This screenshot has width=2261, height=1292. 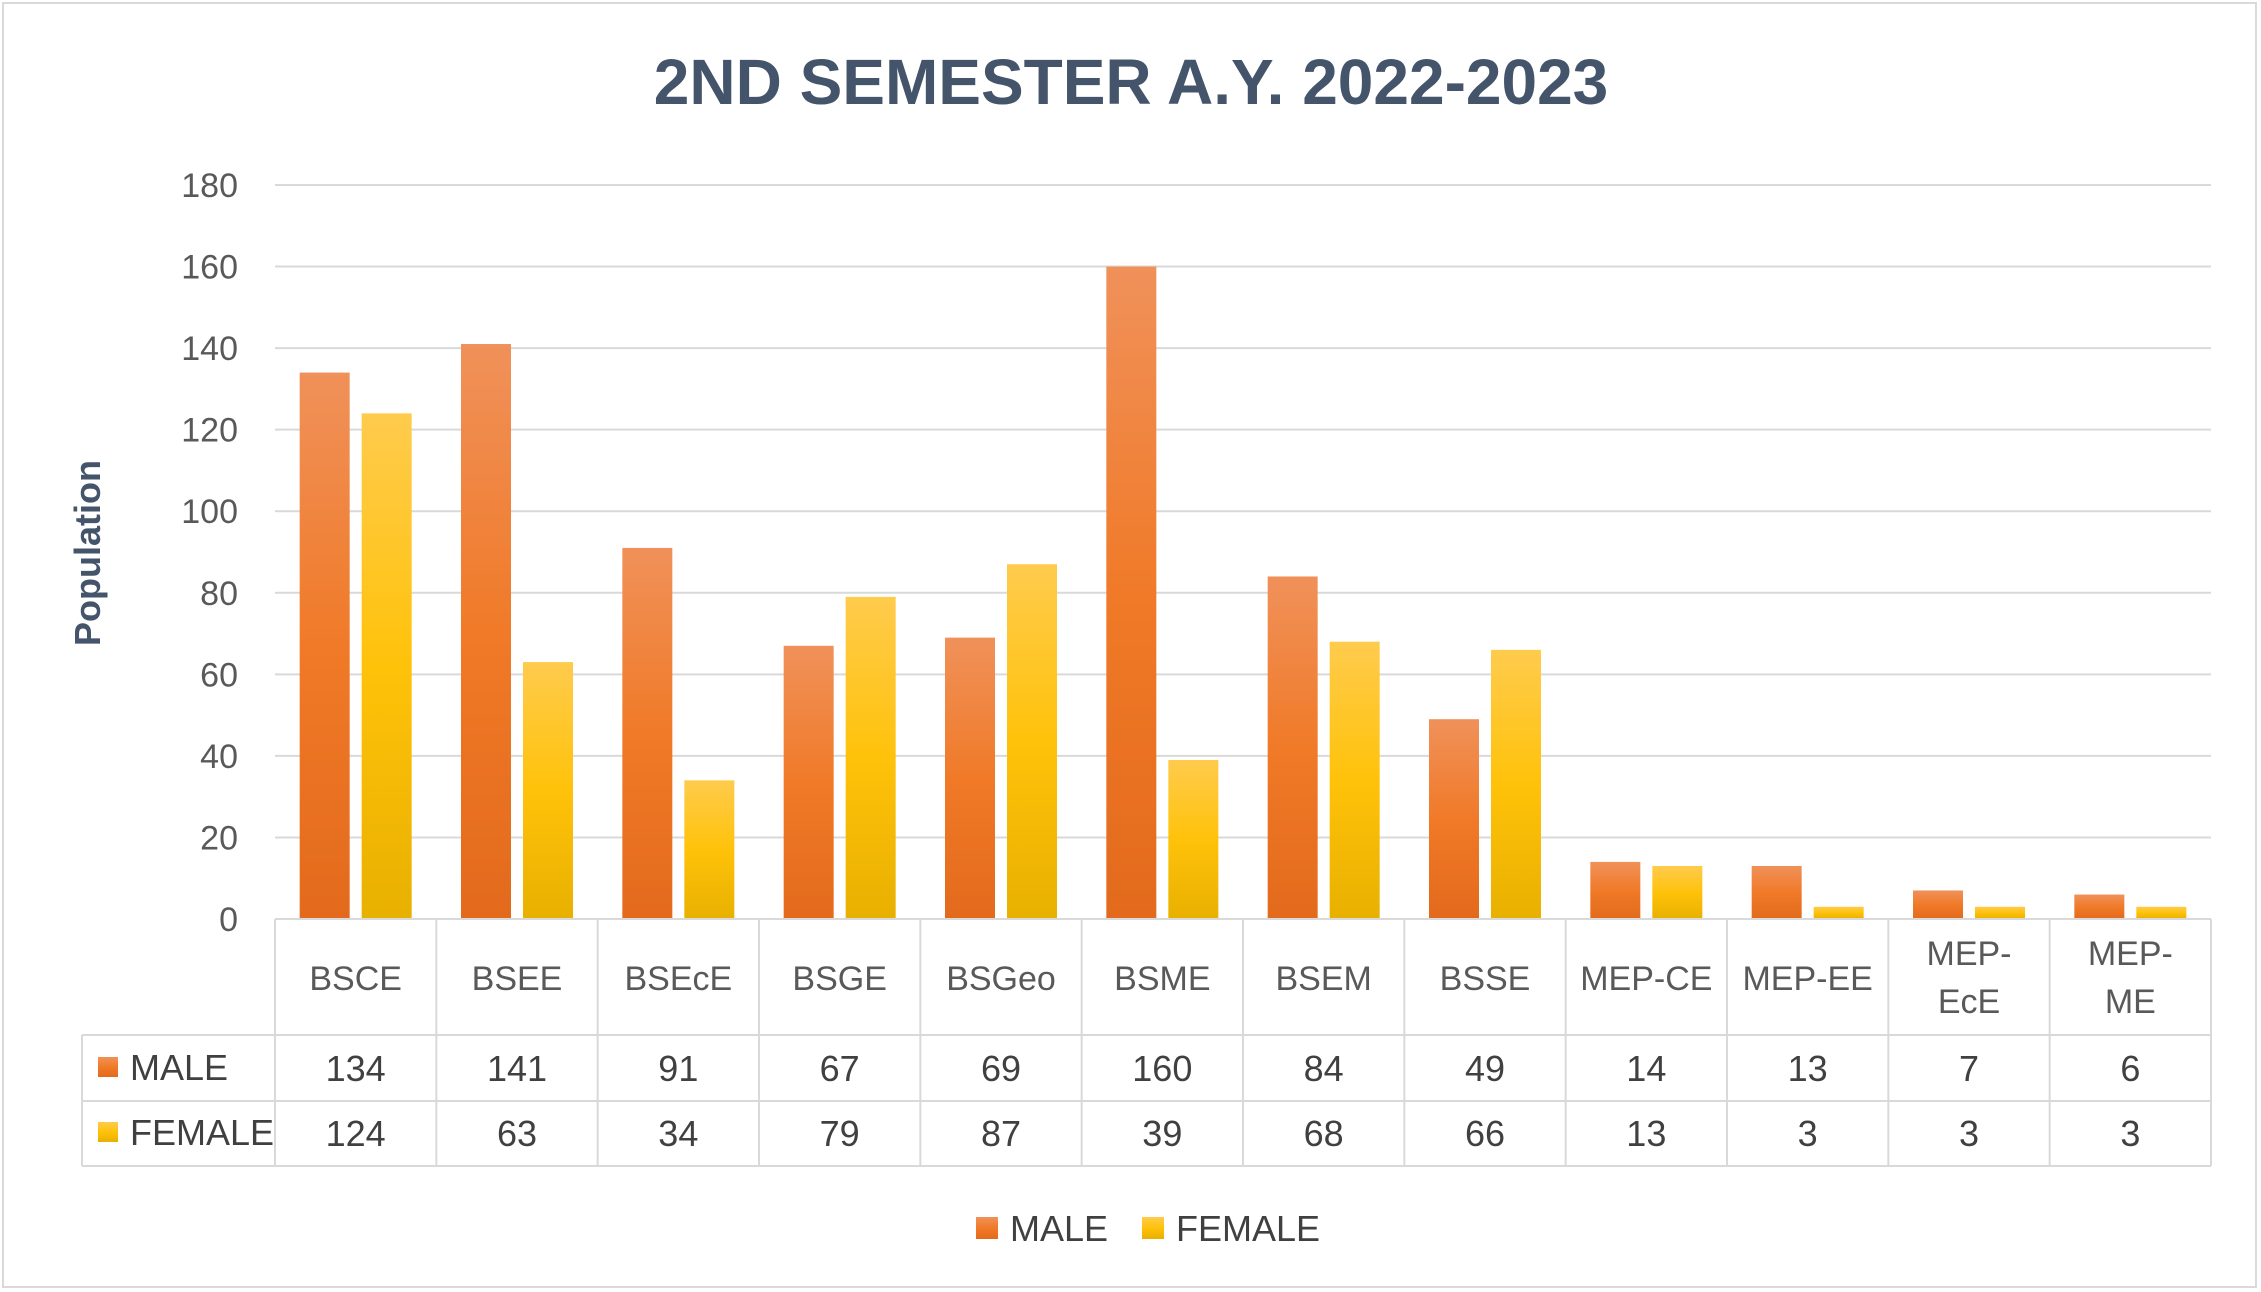 What do you see at coordinates (840, 1133) in the screenshot?
I see `table-cell: 79` at bounding box center [840, 1133].